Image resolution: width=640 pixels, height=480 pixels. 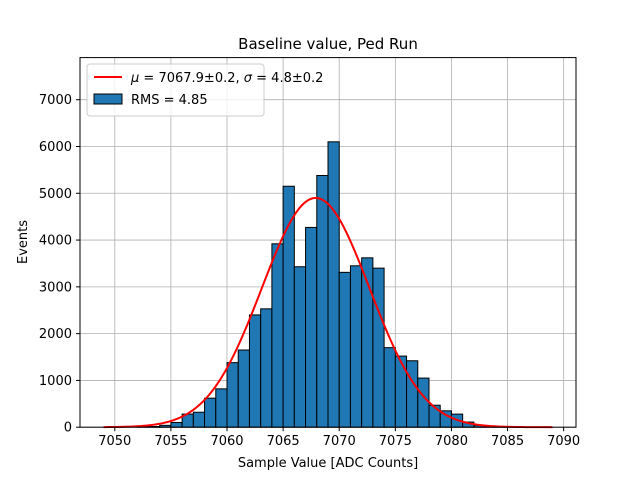 What do you see at coordinates (395, 441) in the screenshot?
I see `x-tick-label: 7075` at bounding box center [395, 441].